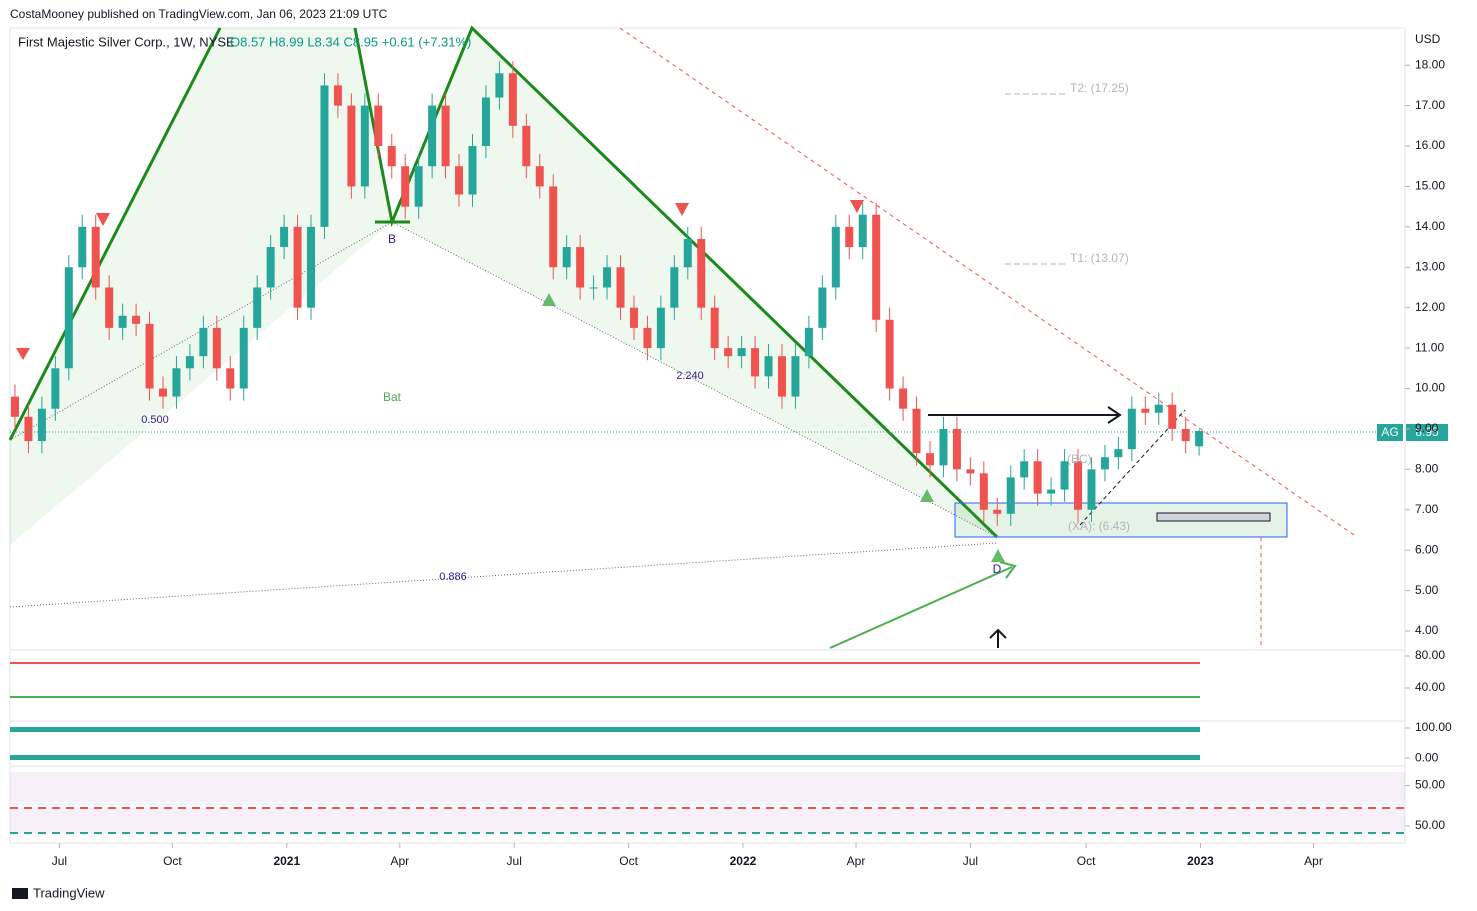  Describe the element at coordinates (1430, 266) in the screenshot. I see `y-tick-label: 13.00` at that location.